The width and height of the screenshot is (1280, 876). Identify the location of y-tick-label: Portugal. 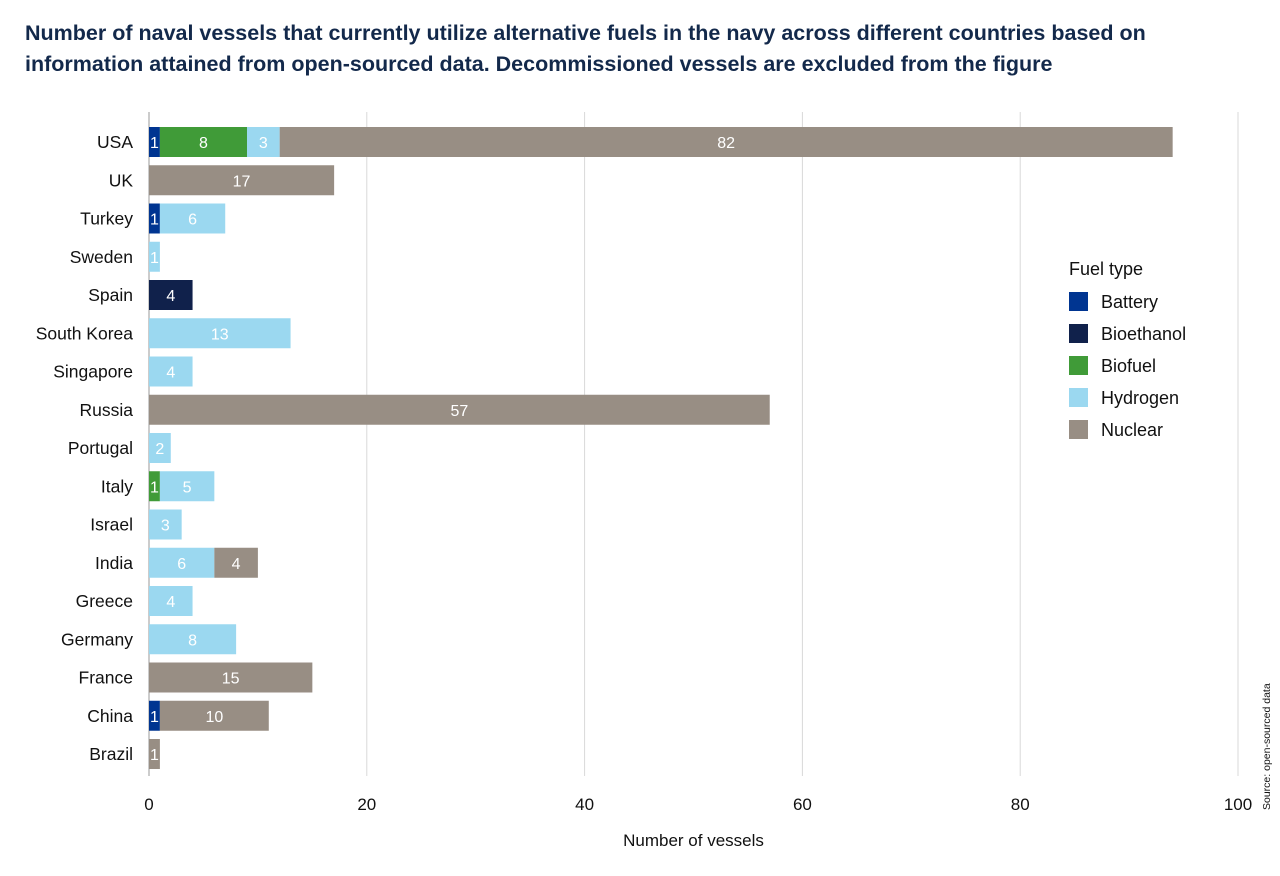
(100, 448).